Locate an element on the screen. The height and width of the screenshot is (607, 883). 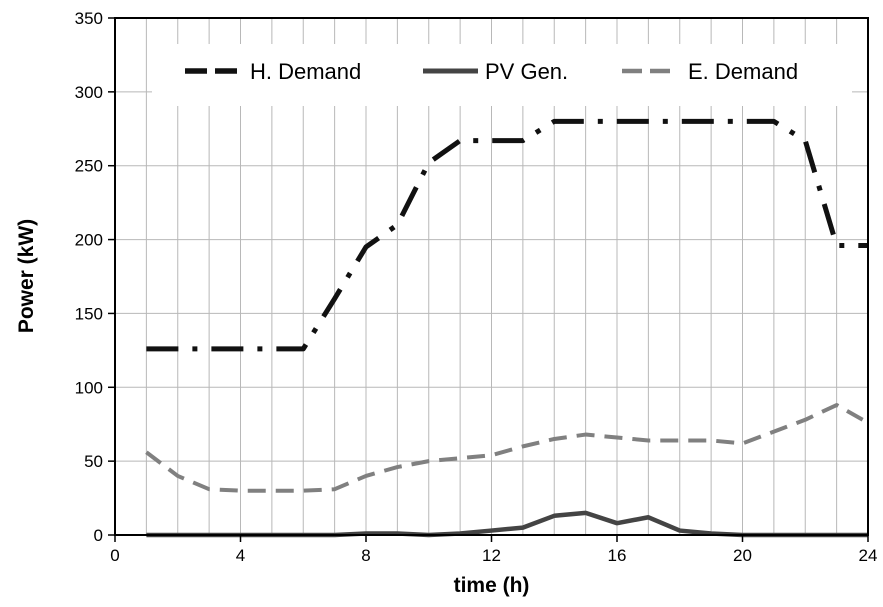
x-tick-label: 16 is located at coordinates (617, 555).